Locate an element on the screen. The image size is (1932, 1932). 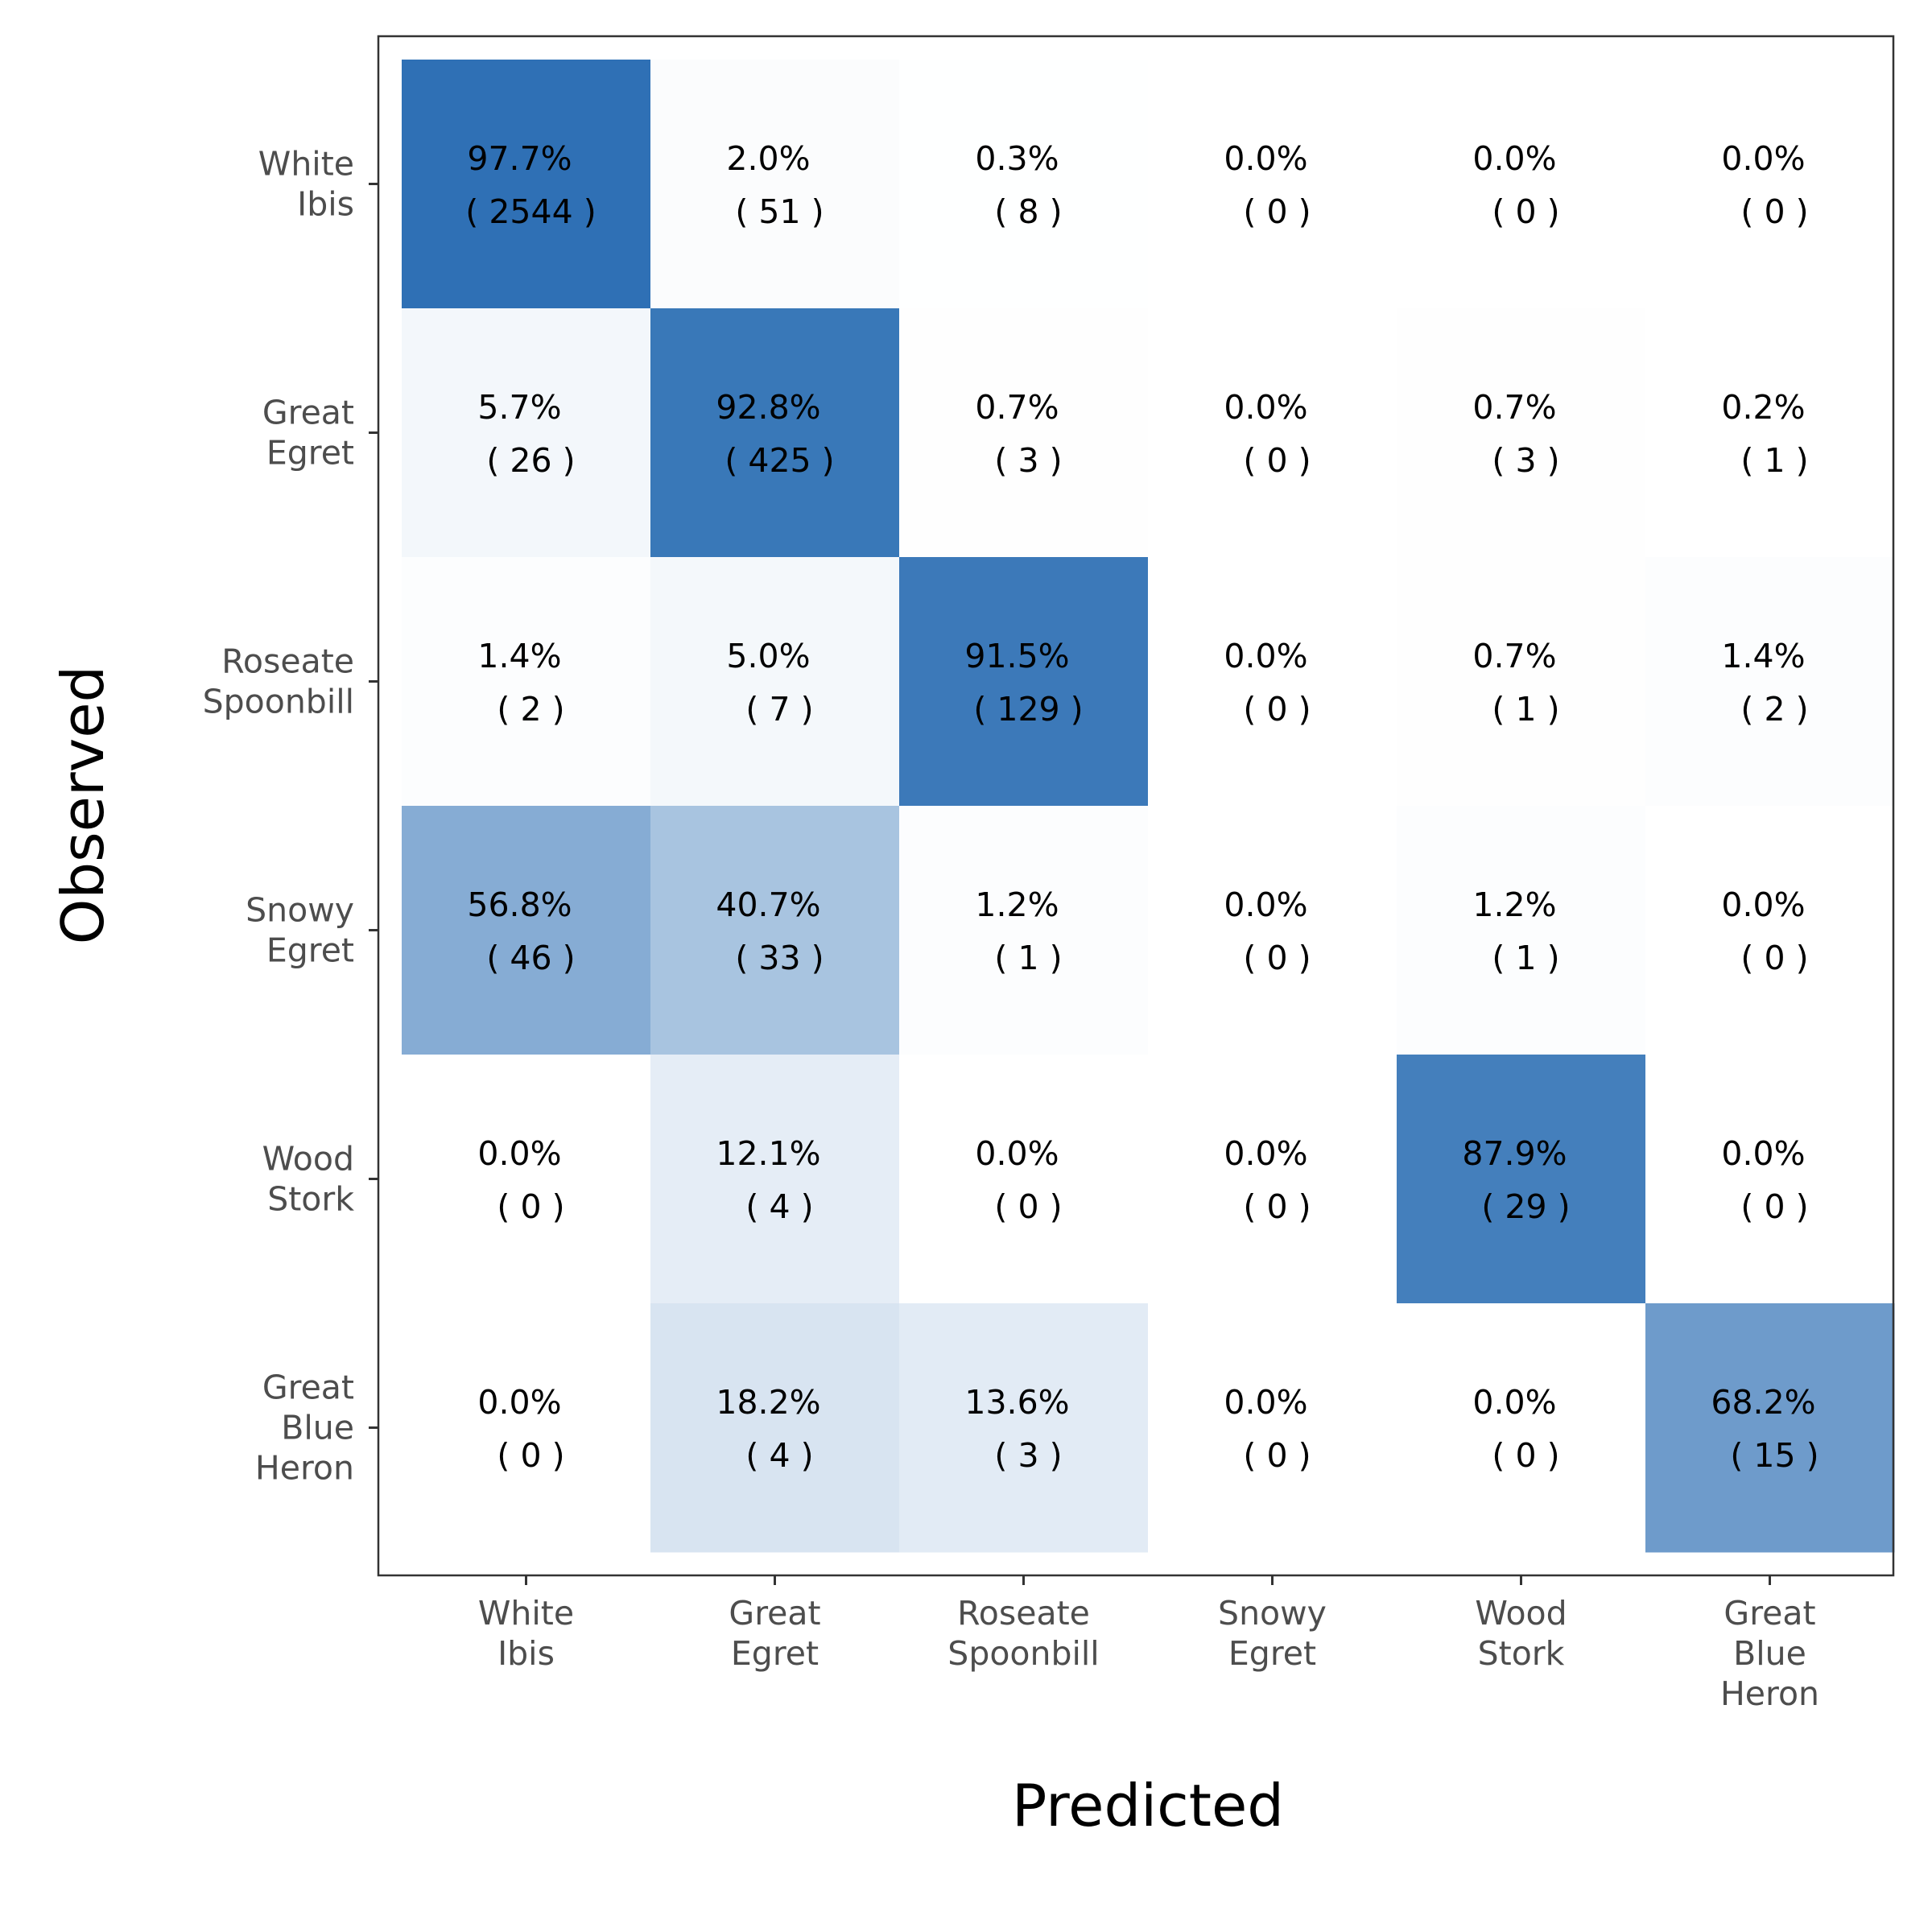
y-tick-label: Snowy is located at coordinates (300, 910).